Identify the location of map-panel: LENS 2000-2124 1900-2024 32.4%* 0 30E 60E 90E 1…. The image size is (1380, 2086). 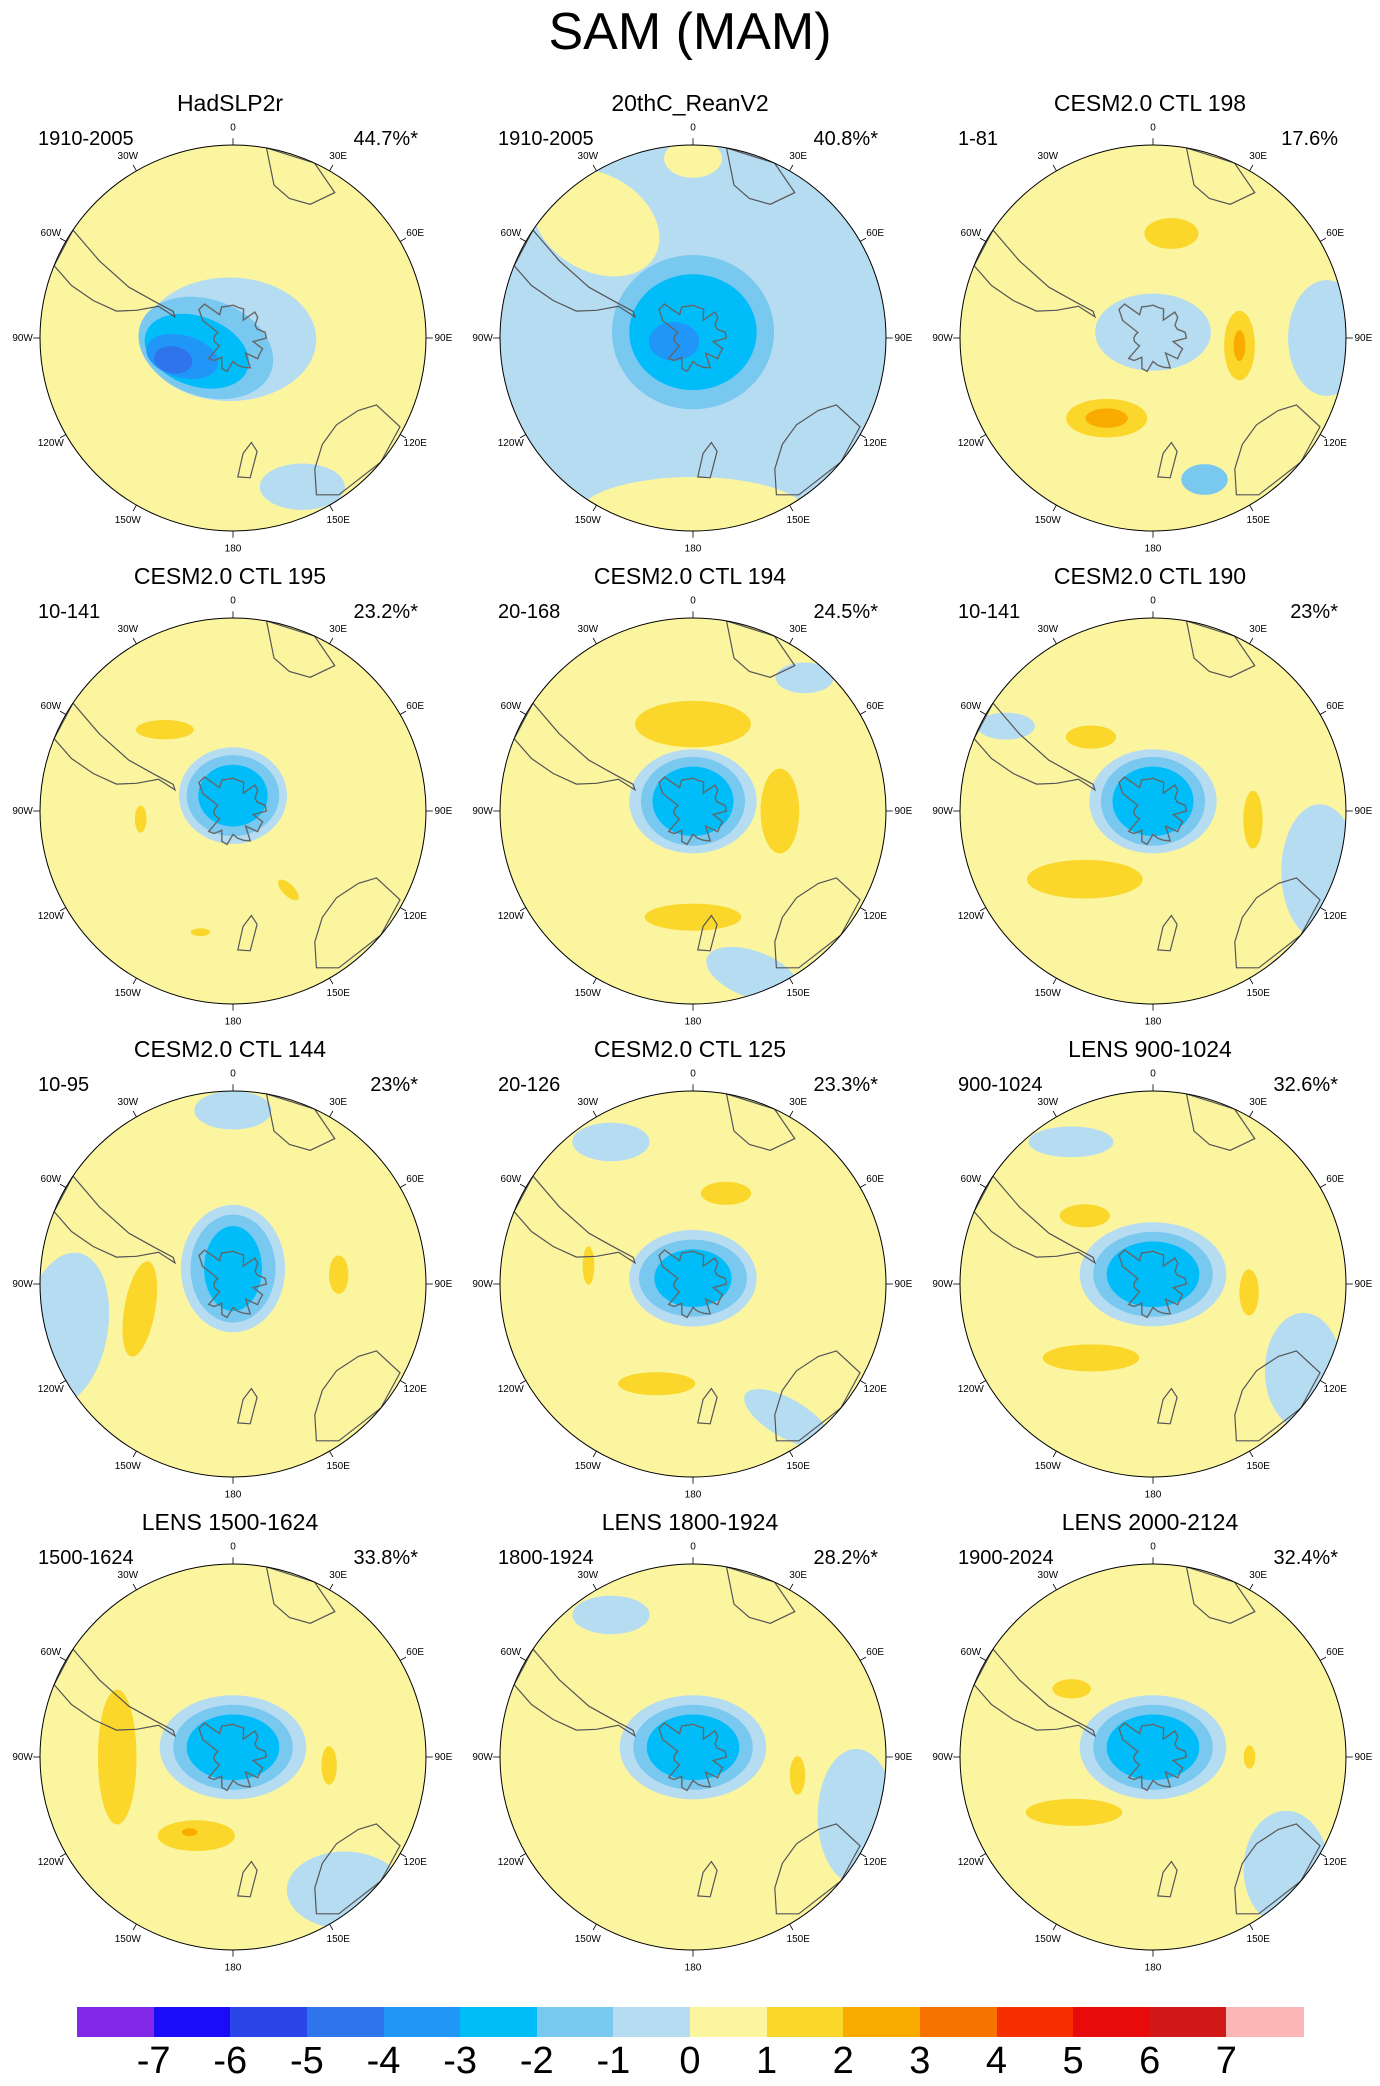
(1150, 1745).